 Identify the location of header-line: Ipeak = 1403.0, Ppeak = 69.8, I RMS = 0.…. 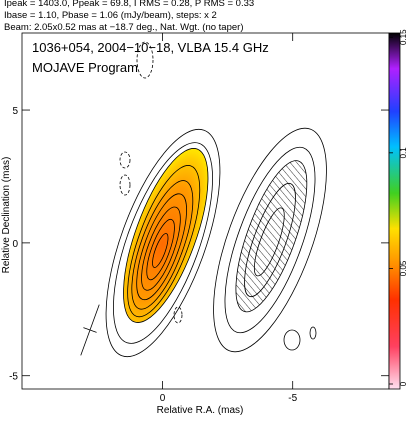
(129, 4).